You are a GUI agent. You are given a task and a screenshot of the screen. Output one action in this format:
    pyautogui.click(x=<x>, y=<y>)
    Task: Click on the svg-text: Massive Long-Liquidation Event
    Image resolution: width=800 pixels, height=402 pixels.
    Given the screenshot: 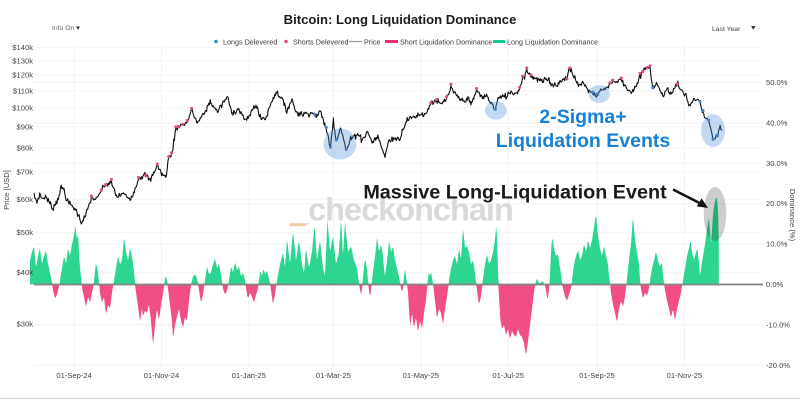 What is the action you would take?
    pyautogui.click(x=515, y=193)
    